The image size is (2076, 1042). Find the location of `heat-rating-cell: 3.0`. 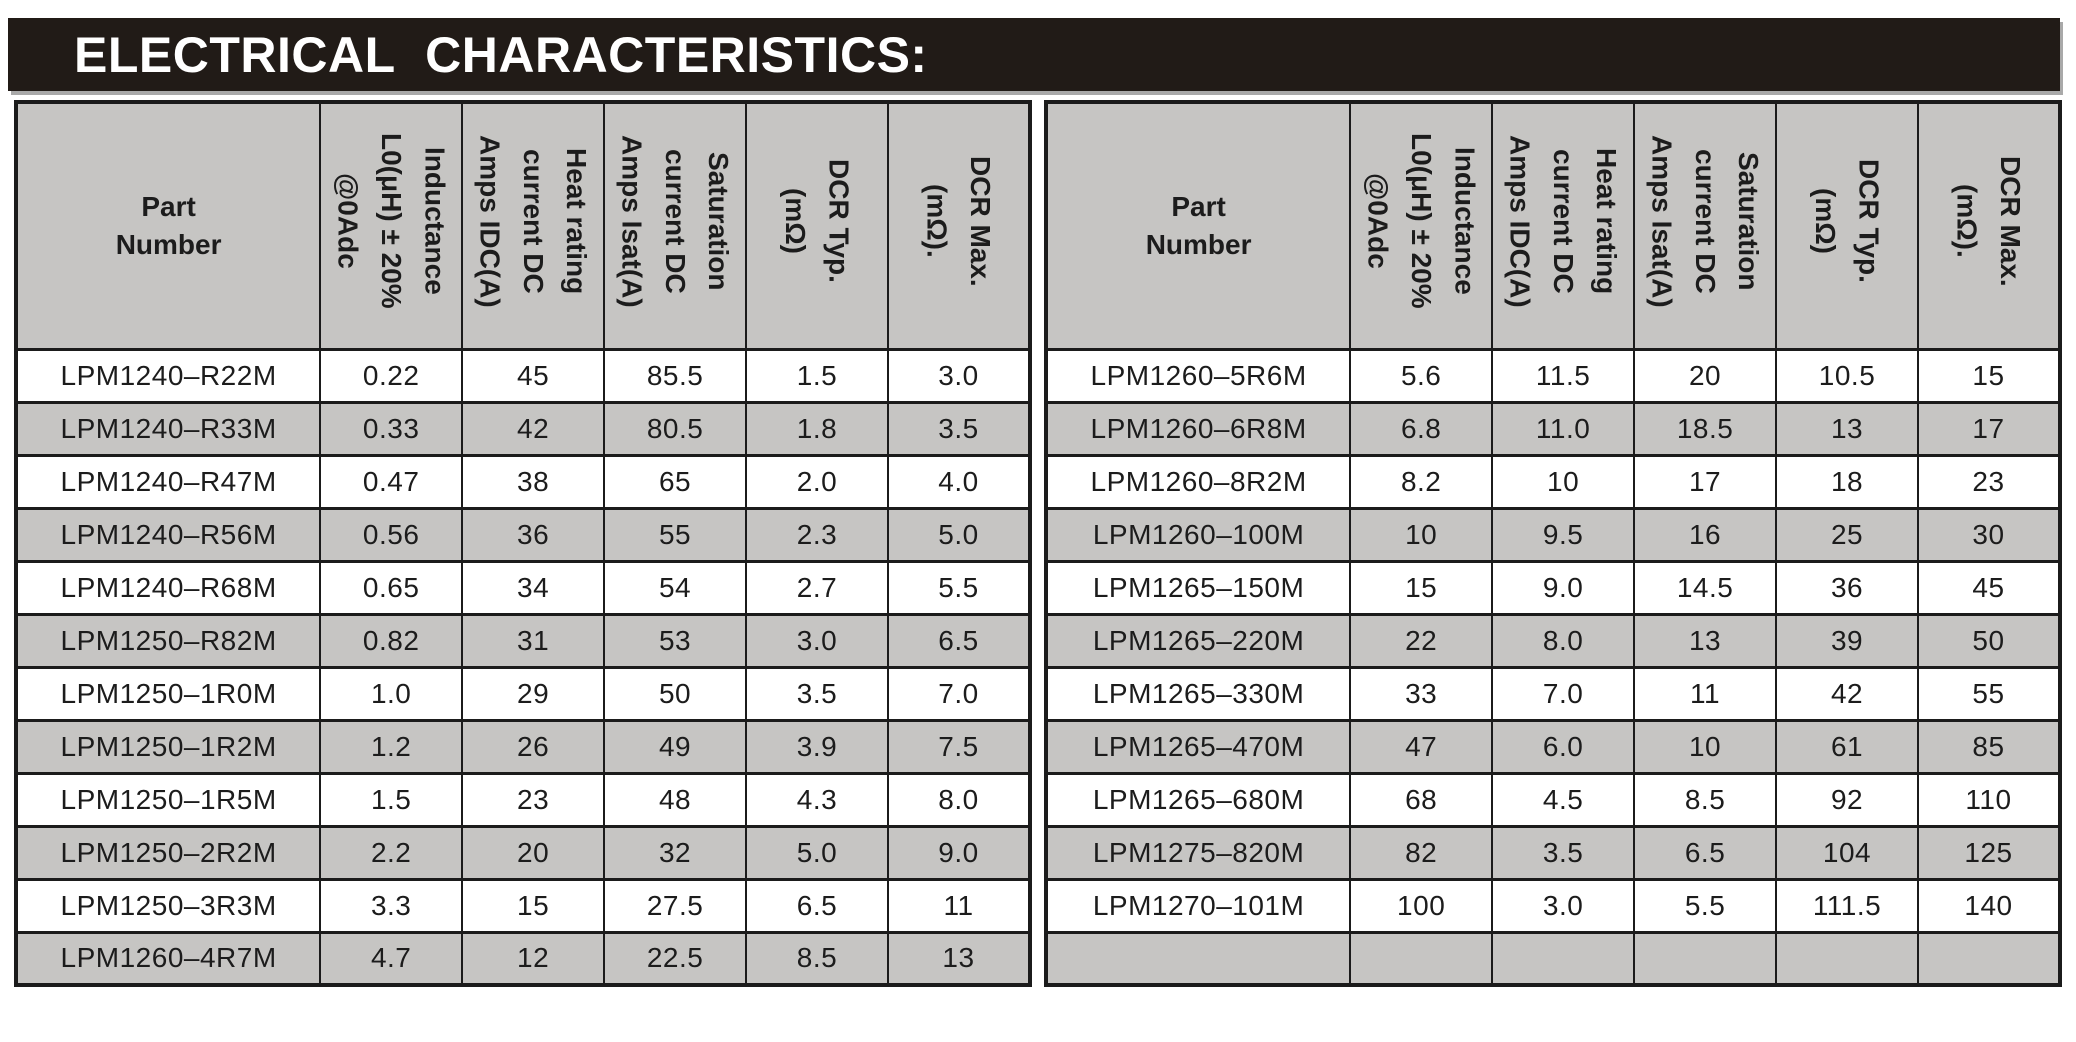

heat-rating-cell: 3.0 is located at coordinates (1563, 905).